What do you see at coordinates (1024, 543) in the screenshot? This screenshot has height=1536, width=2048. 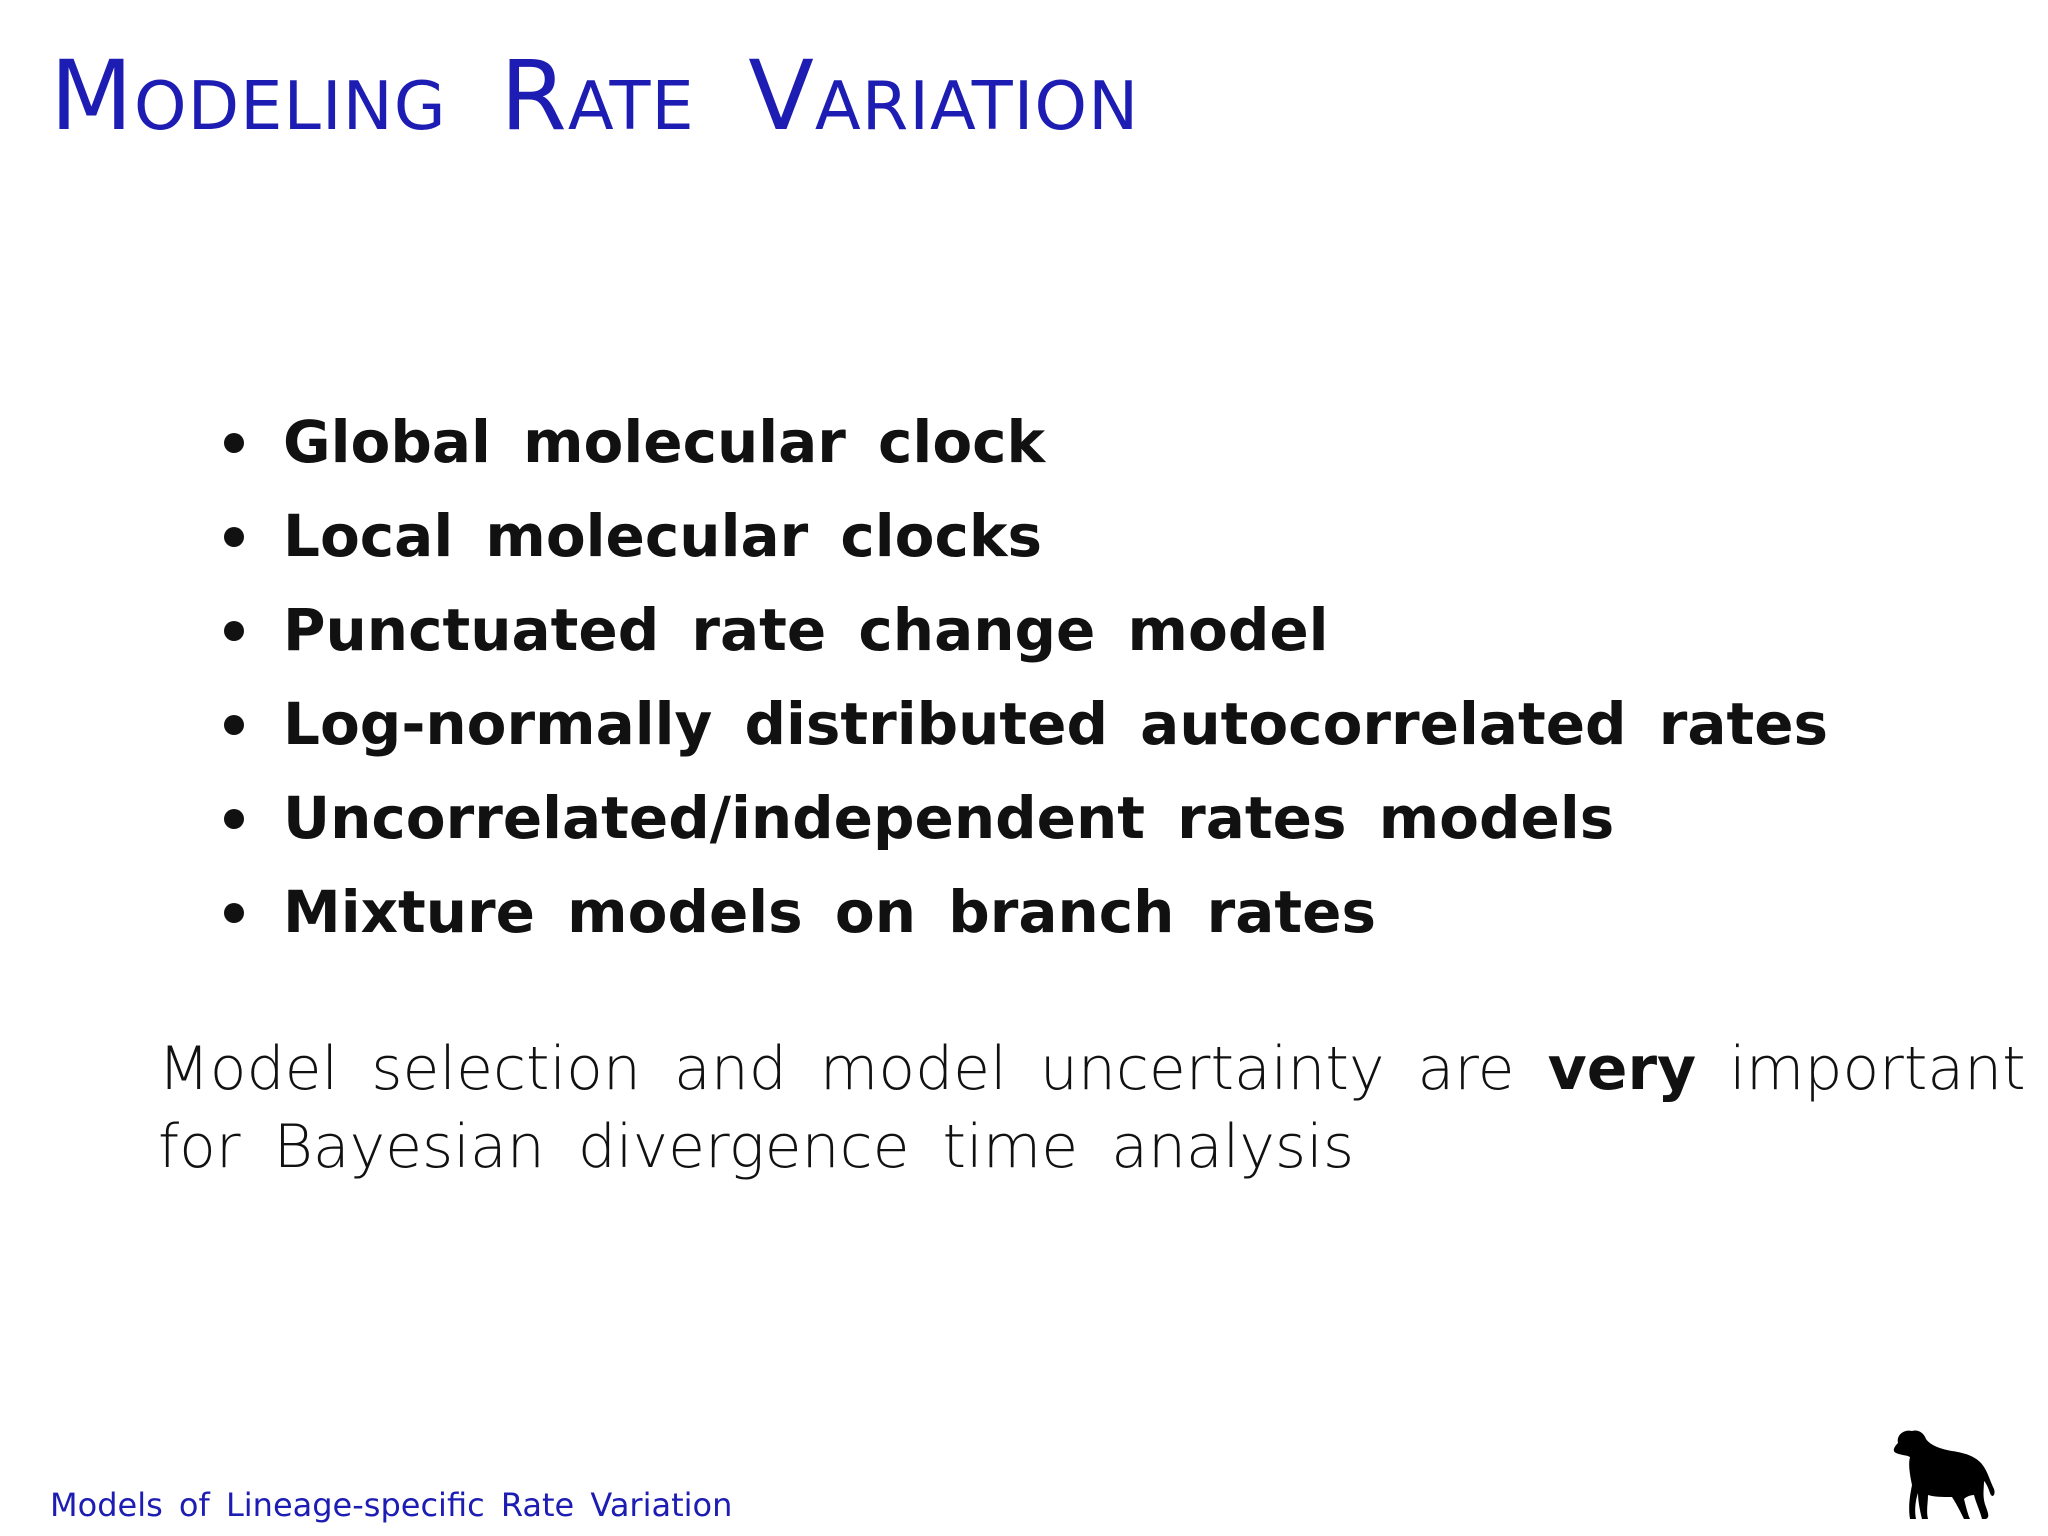 I see `bullet-item: Local molecular clocks` at bounding box center [1024, 543].